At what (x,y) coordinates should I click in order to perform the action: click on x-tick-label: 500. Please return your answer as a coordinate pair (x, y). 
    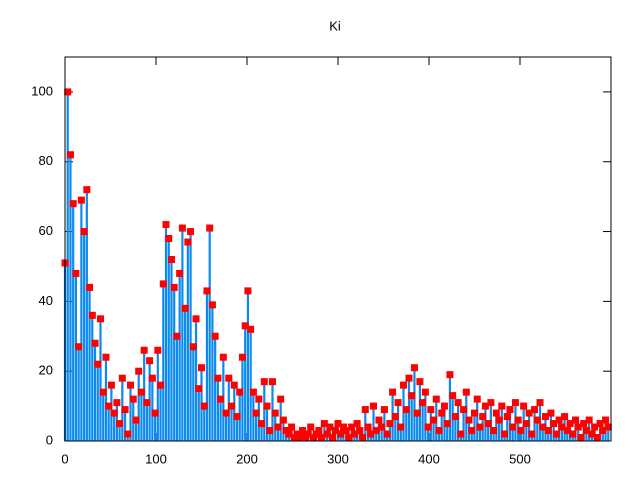
    Looking at the image, I should click on (520, 458).